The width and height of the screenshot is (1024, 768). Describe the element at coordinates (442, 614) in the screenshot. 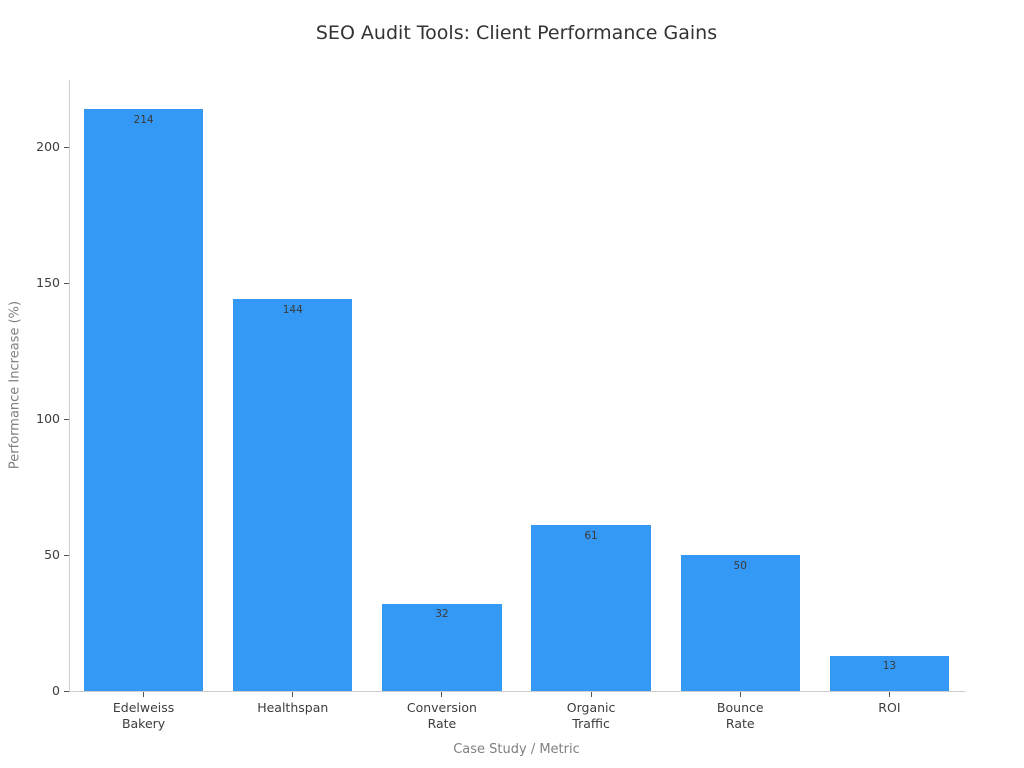

I see `bar-value-label: 32` at that location.